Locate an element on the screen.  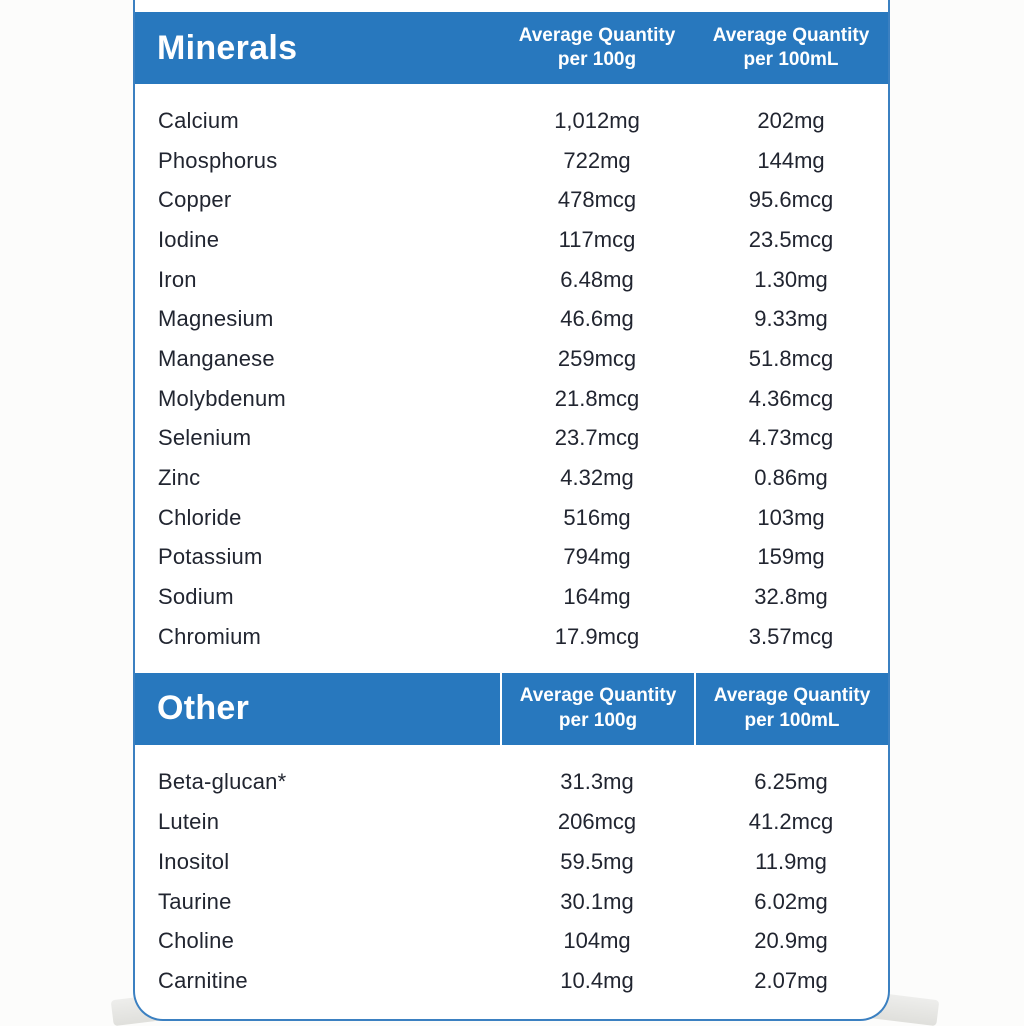
table-row: Magnesium 46.6mg 9.33mg is located at coordinates (511, 319).